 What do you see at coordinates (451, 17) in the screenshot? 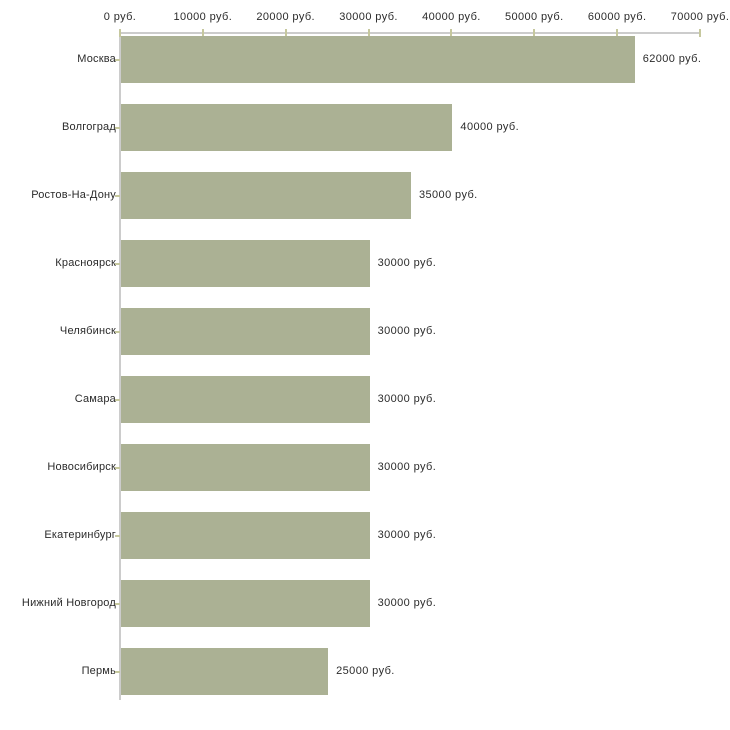
I see `x-axis-tick-label: 40000 руб.` at bounding box center [451, 17].